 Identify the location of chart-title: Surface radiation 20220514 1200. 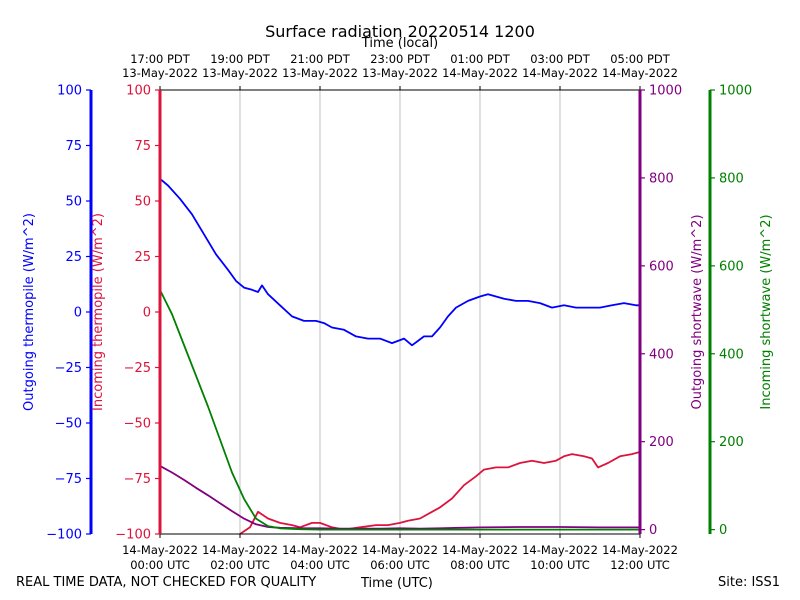
(400, 31).